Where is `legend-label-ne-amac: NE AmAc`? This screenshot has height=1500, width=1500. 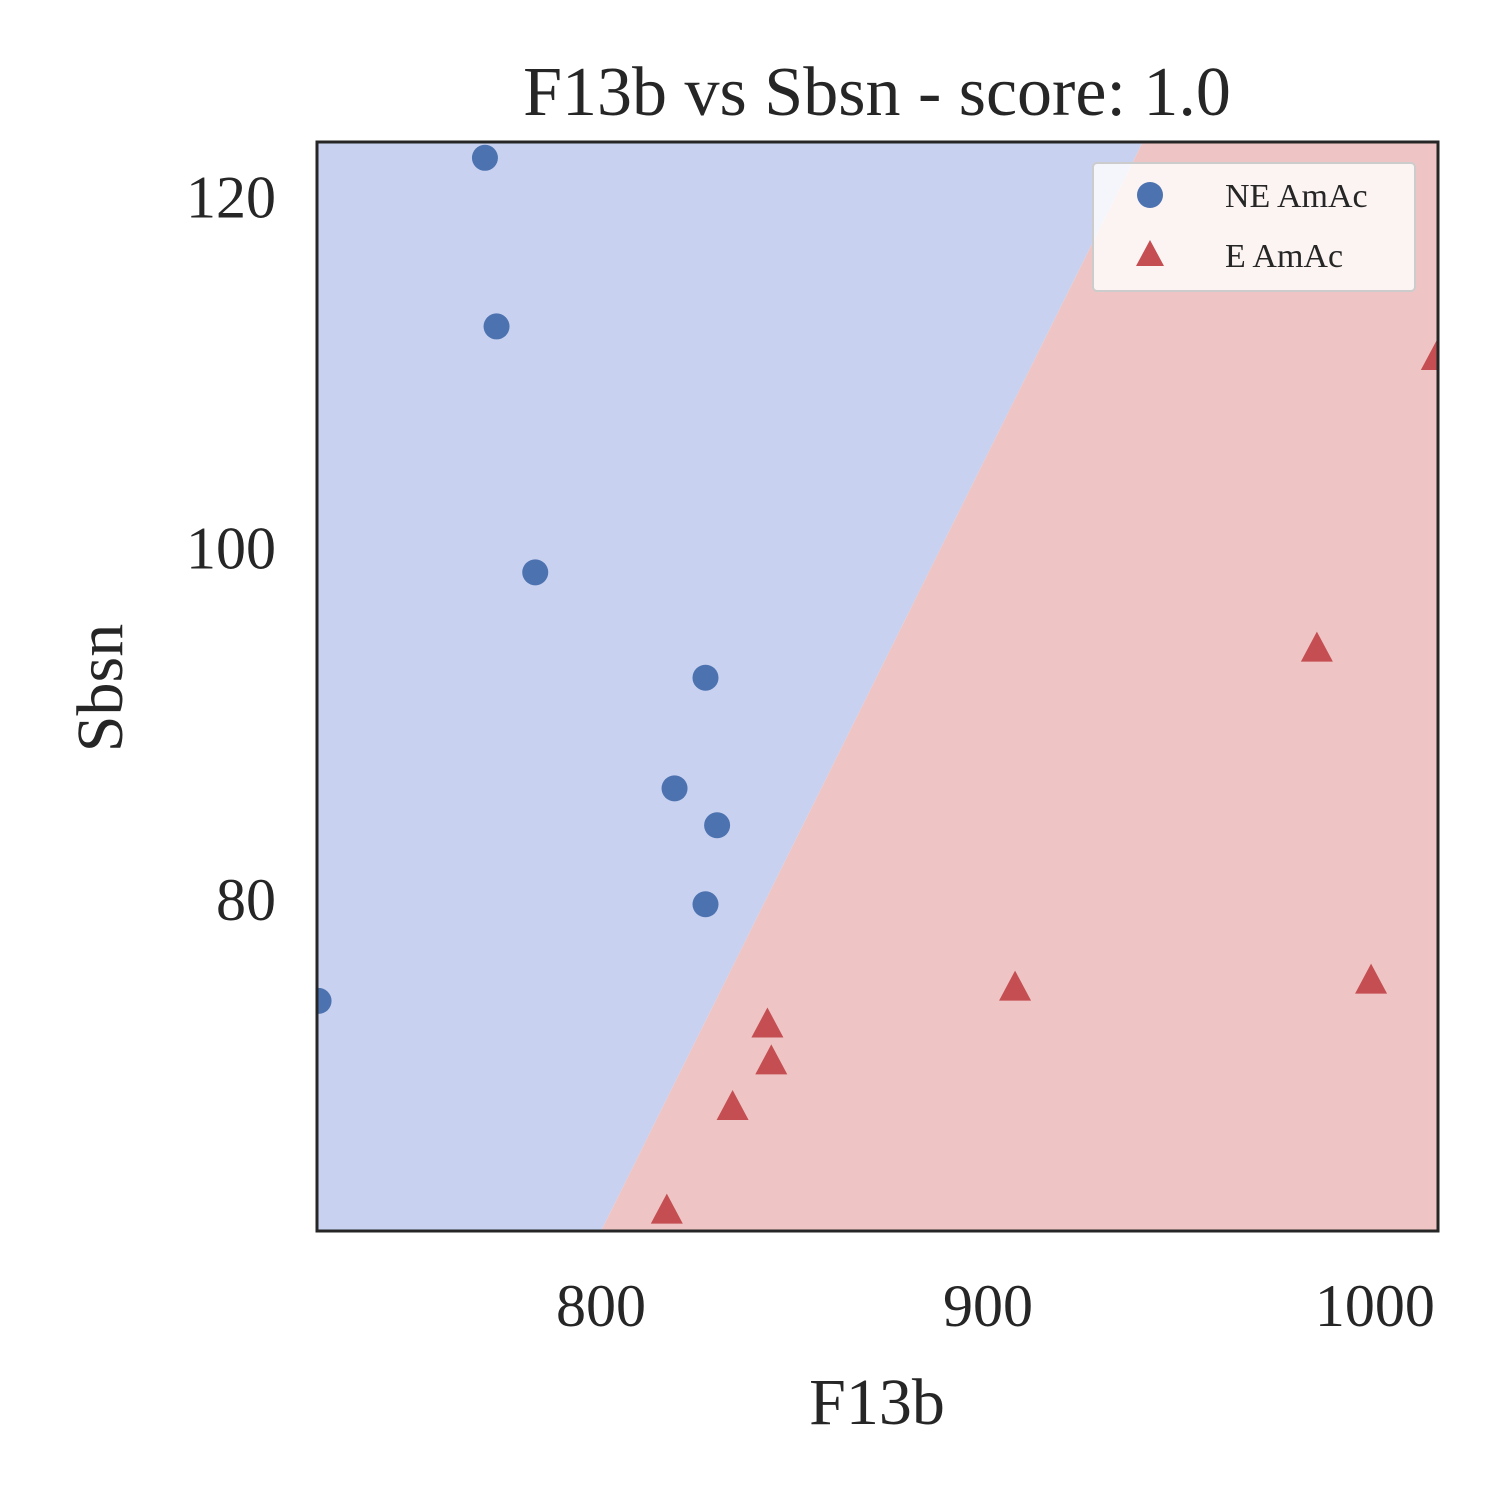 legend-label-ne-amac: NE AmAc is located at coordinates (1296, 196).